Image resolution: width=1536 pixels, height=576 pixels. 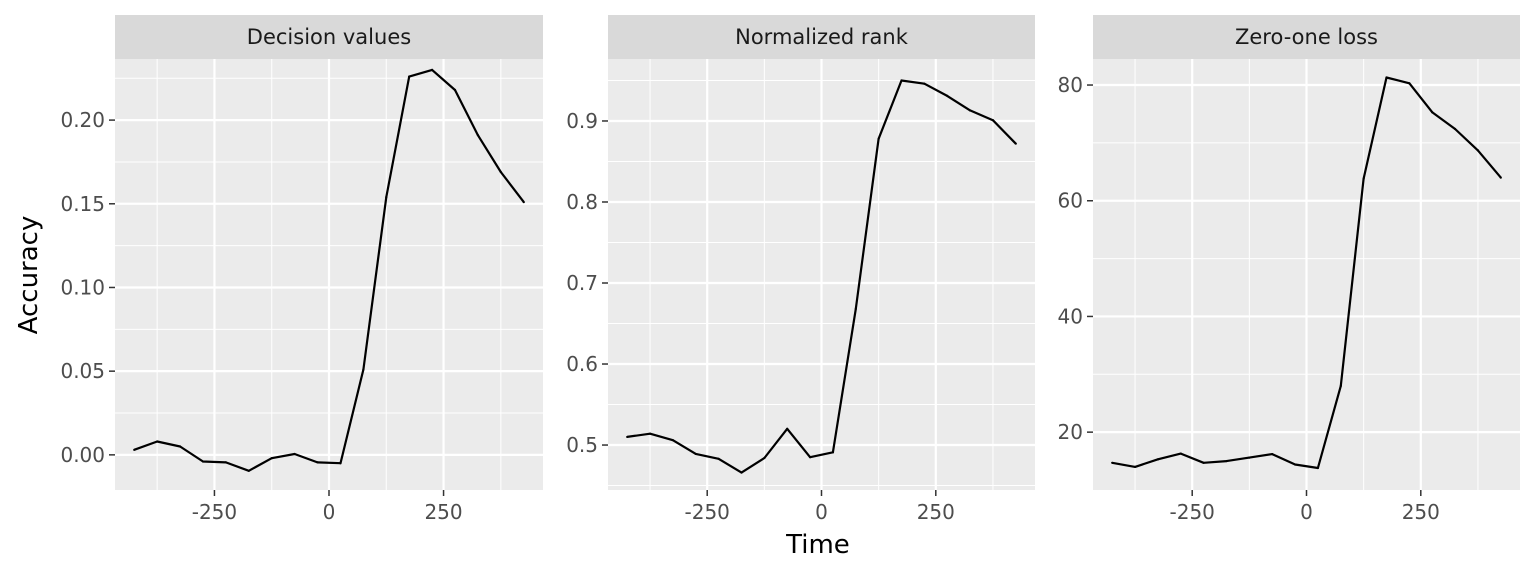 I want to click on y-tick-label: 40, so click(x=1070, y=316).